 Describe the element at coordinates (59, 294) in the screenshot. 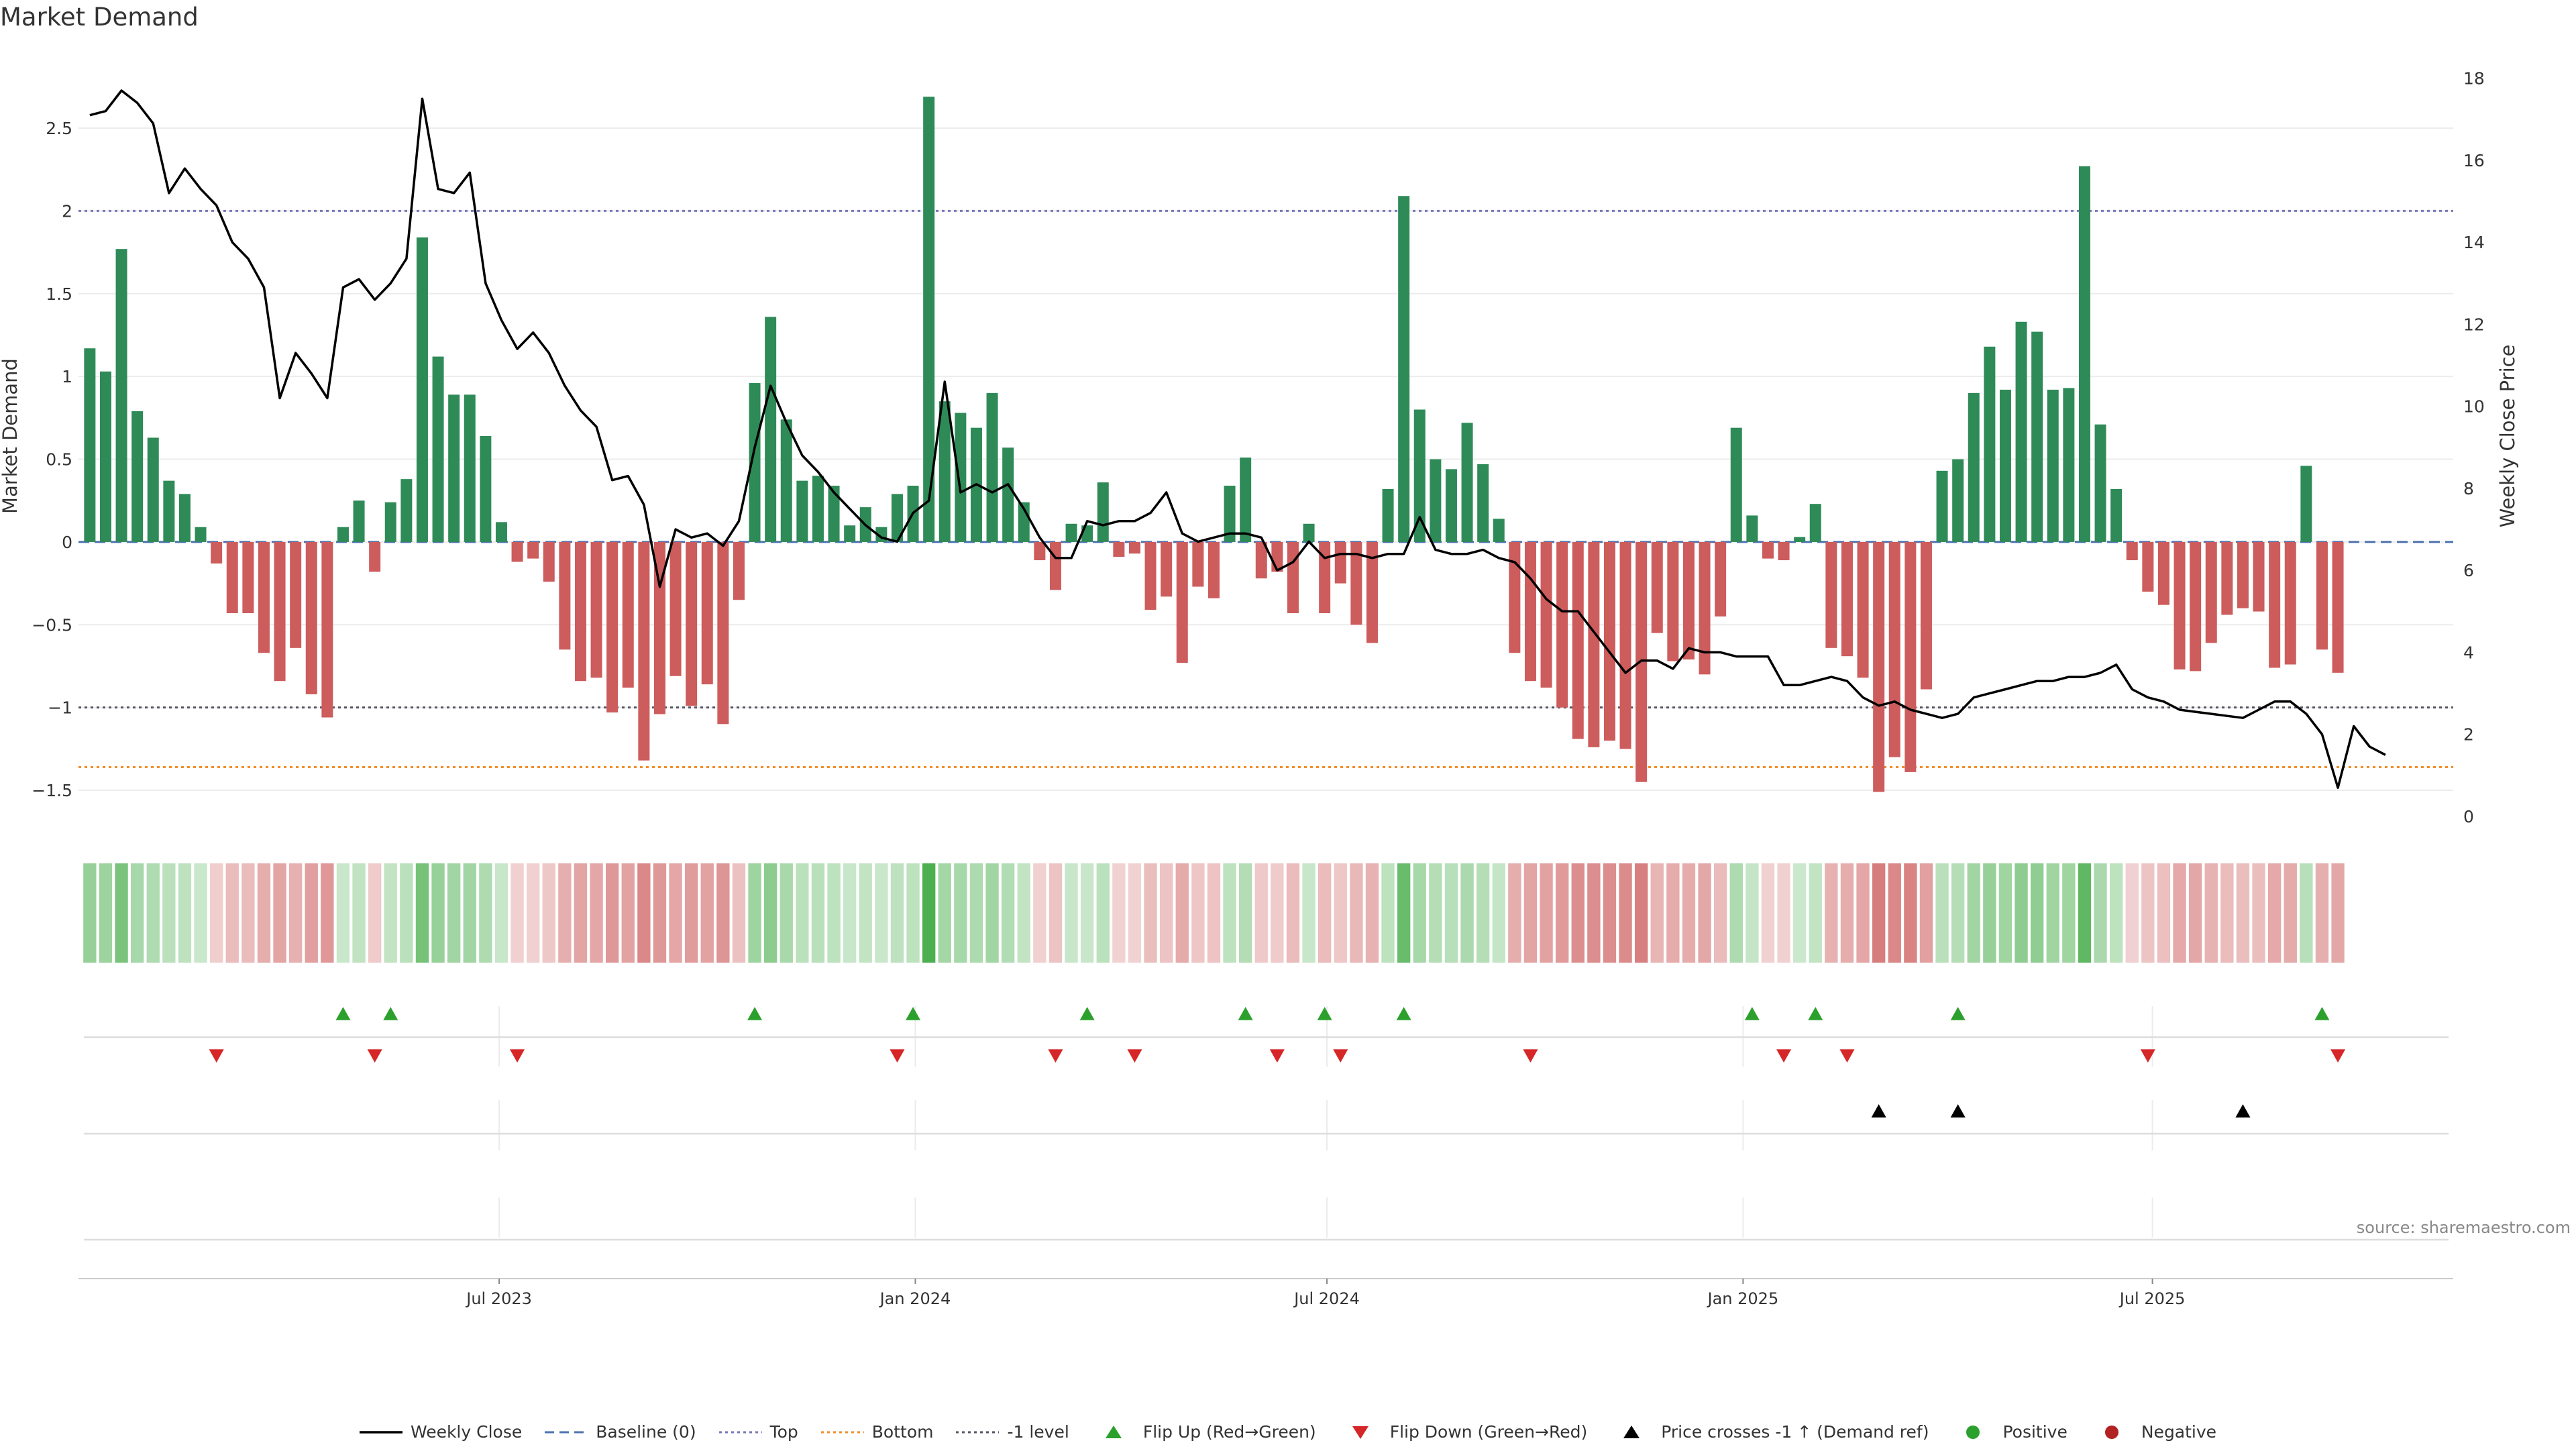

I see `y-tick-label: 1.5` at that location.